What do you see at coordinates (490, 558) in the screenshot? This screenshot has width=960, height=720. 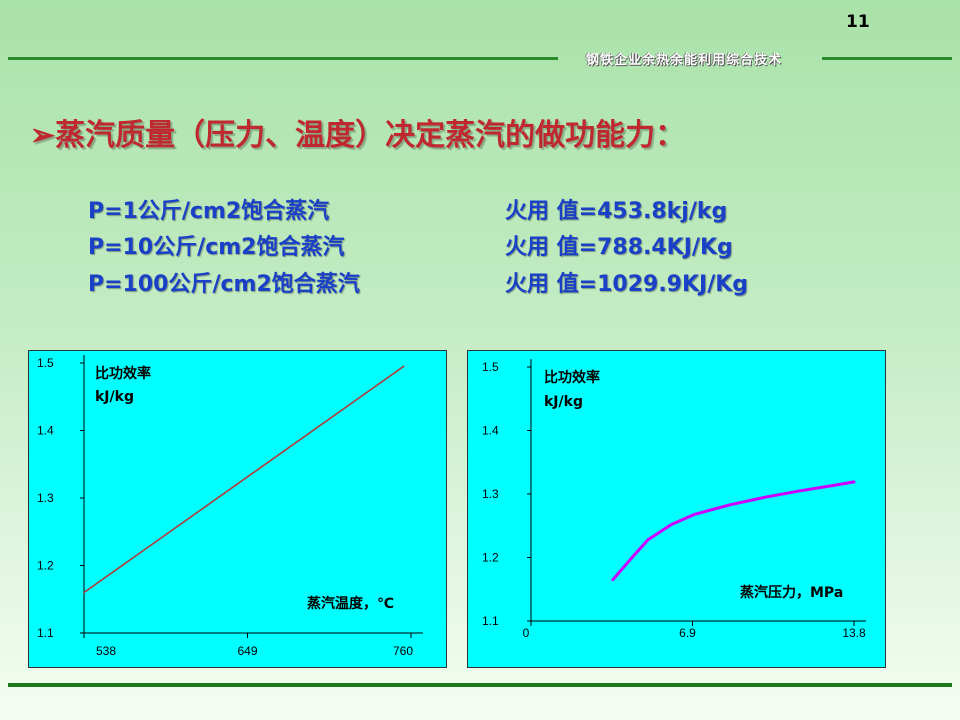 I see `right-y-tick-label: 1.2` at bounding box center [490, 558].